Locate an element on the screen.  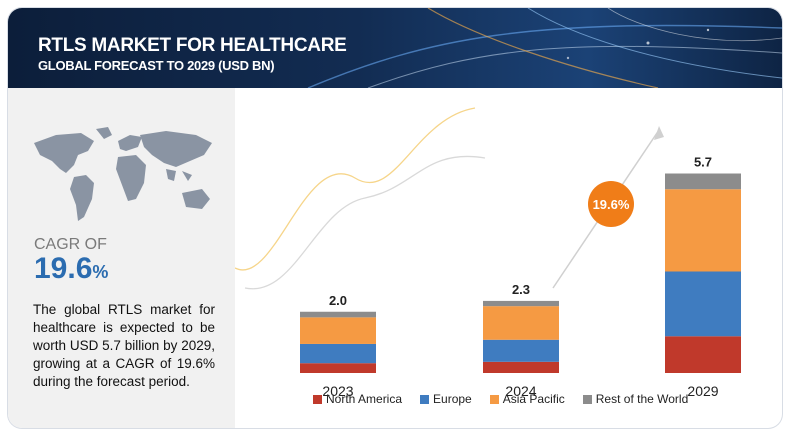
legend-label: Europe is located at coordinates (452, 399).